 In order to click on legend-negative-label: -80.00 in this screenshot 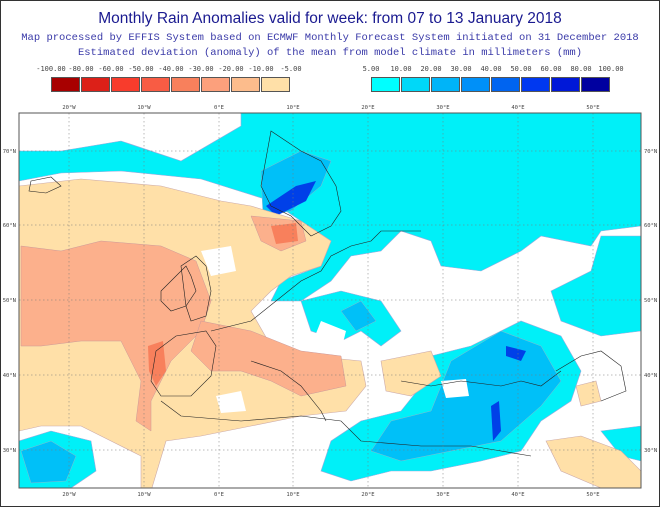, I will do `click(81, 69)`.